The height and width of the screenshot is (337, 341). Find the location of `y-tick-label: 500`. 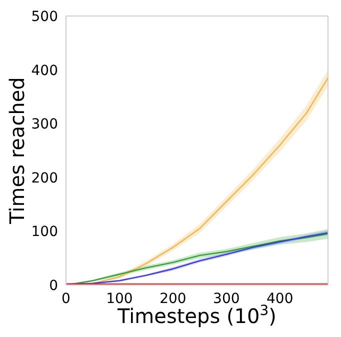

y-tick-label: 500 is located at coordinates (44, 16).